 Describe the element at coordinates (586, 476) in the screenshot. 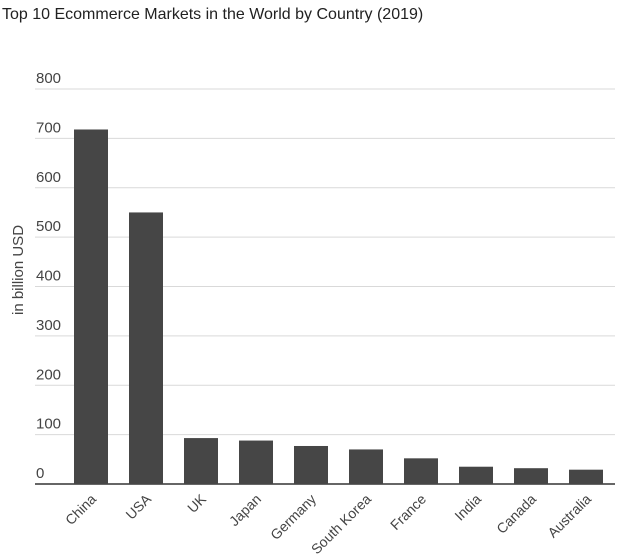

I see `bar-australia` at that location.